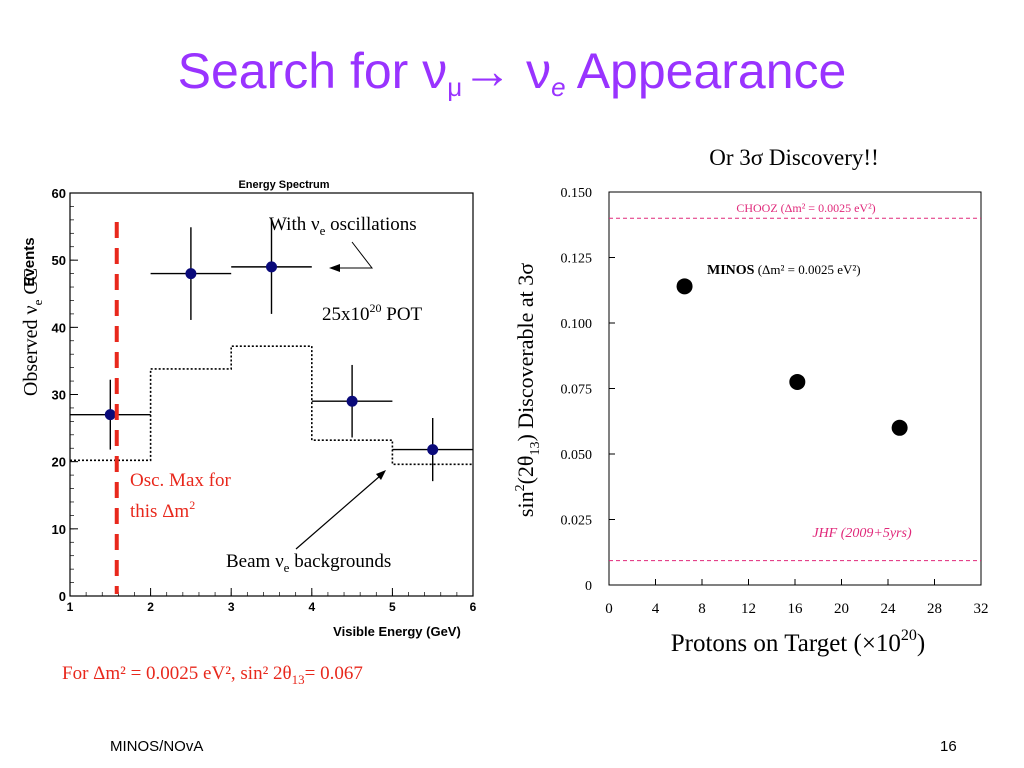  Describe the element at coordinates (29, 261) in the screenshot. I see `left-y-axis-label: Events` at that location.